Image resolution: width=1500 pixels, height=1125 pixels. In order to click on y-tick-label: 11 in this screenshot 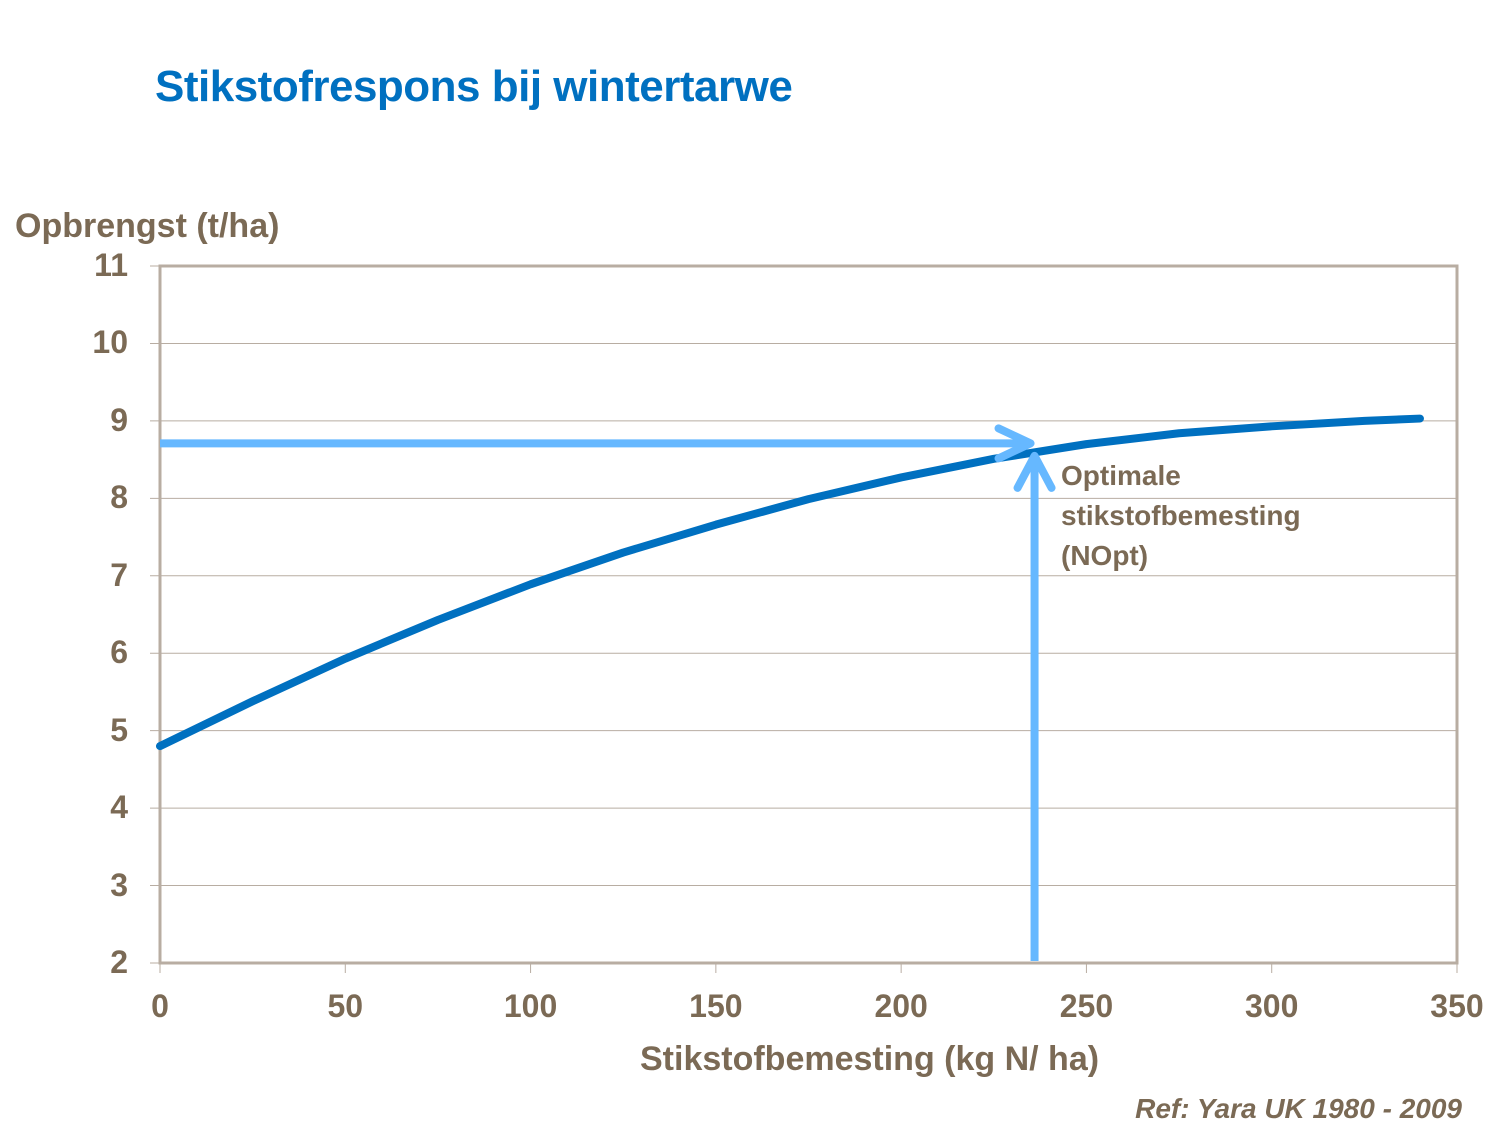, I will do `click(111, 265)`.